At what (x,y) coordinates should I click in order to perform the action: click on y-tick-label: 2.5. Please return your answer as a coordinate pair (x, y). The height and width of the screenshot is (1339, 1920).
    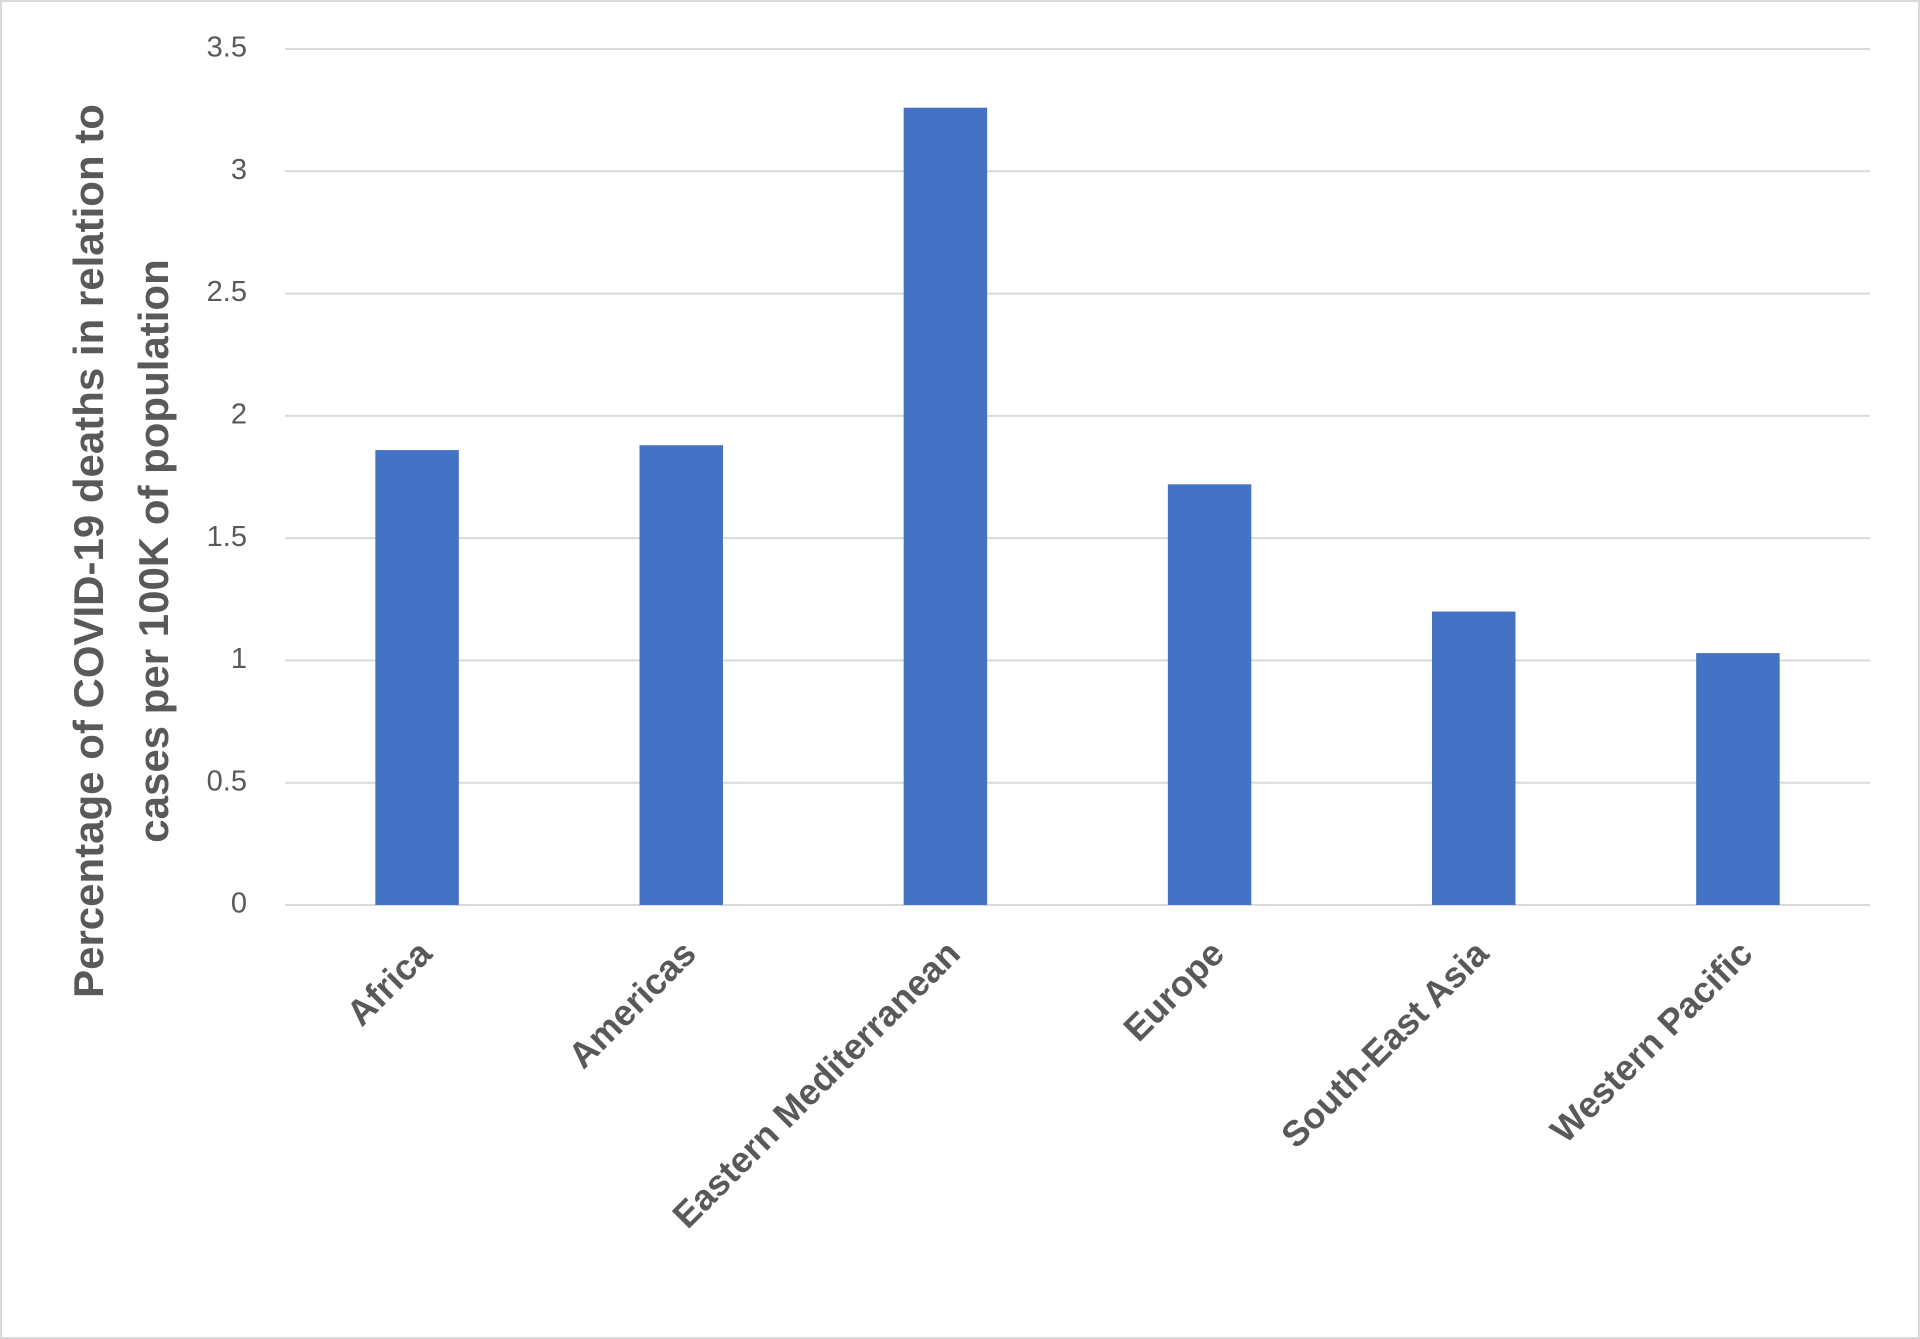
    Looking at the image, I should click on (227, 292).